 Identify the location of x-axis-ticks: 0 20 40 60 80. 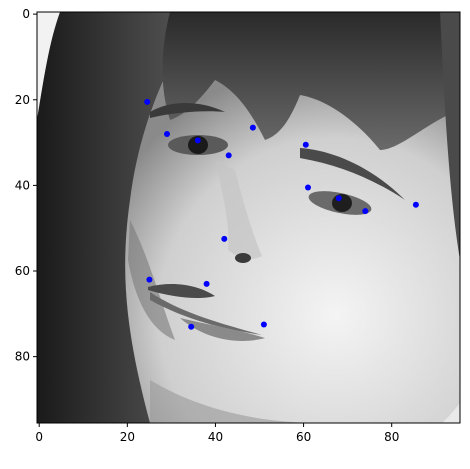
(217, 433).